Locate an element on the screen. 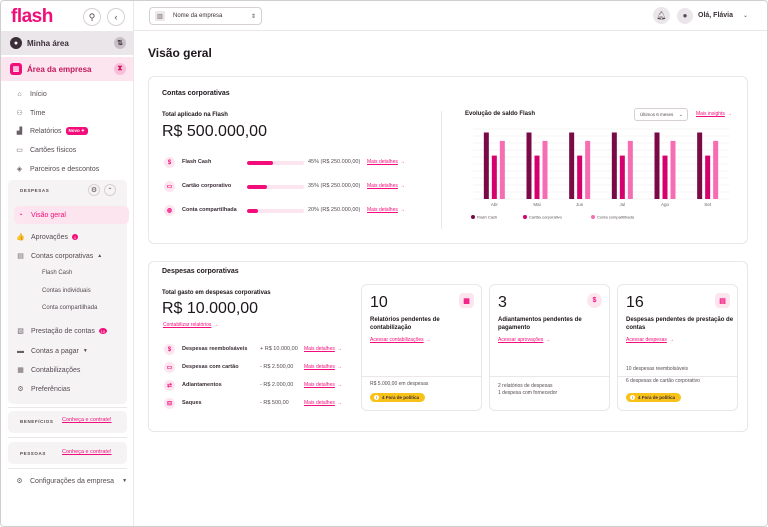 The height and width of the screenshot is (527, 768). benefits-group: BENEFÍCIOS Conheça e contrate! is located at coordinates (67, 422).